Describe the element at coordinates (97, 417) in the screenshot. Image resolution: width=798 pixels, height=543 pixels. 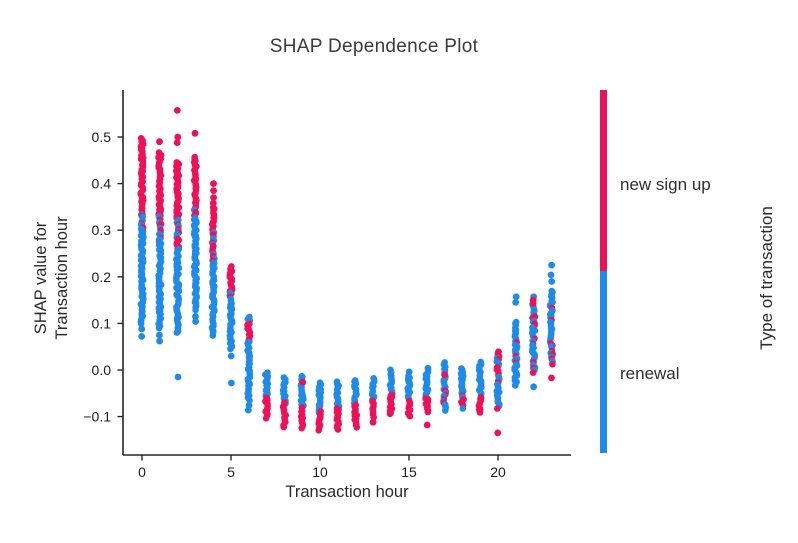
I see `y-tick-label: −0.1` at that location.